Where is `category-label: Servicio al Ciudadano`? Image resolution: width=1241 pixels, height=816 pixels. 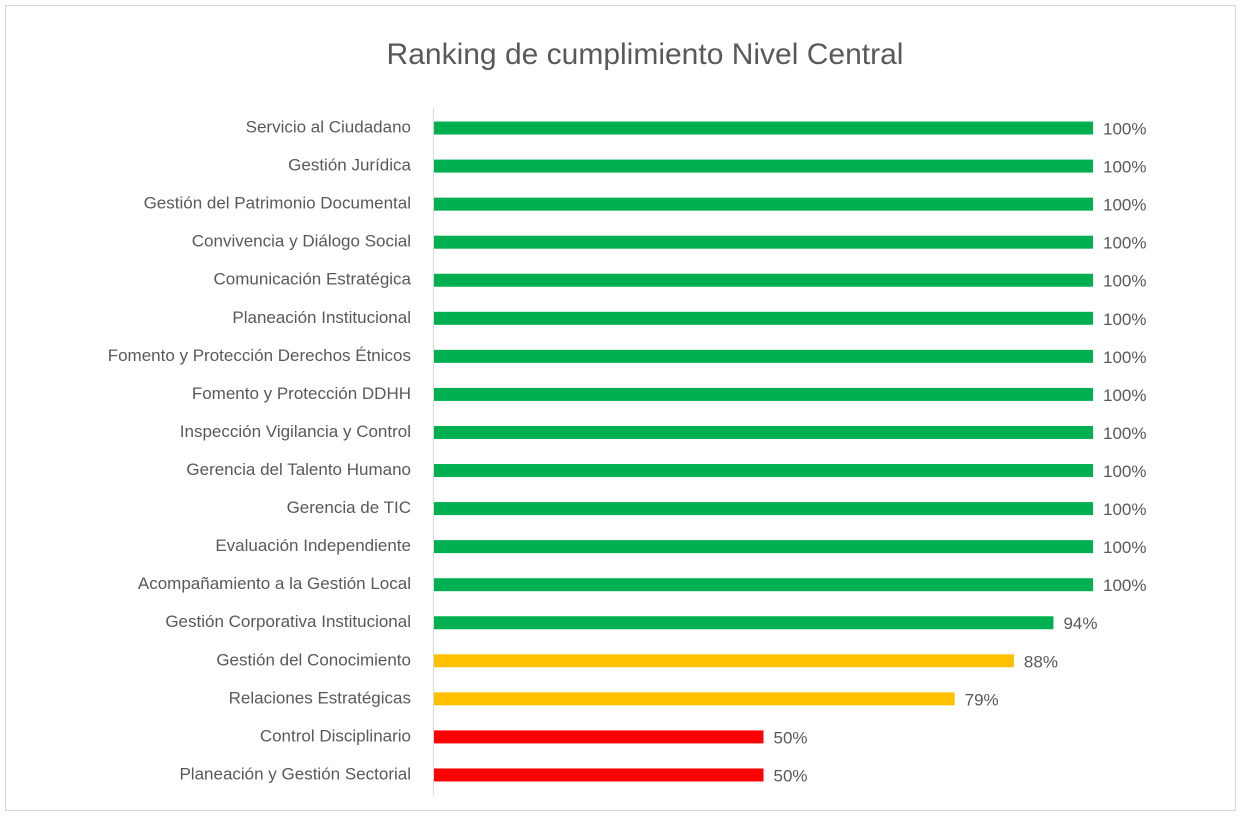
category-label: Servicio al Ciudadano is located at coordinates (328, 127).